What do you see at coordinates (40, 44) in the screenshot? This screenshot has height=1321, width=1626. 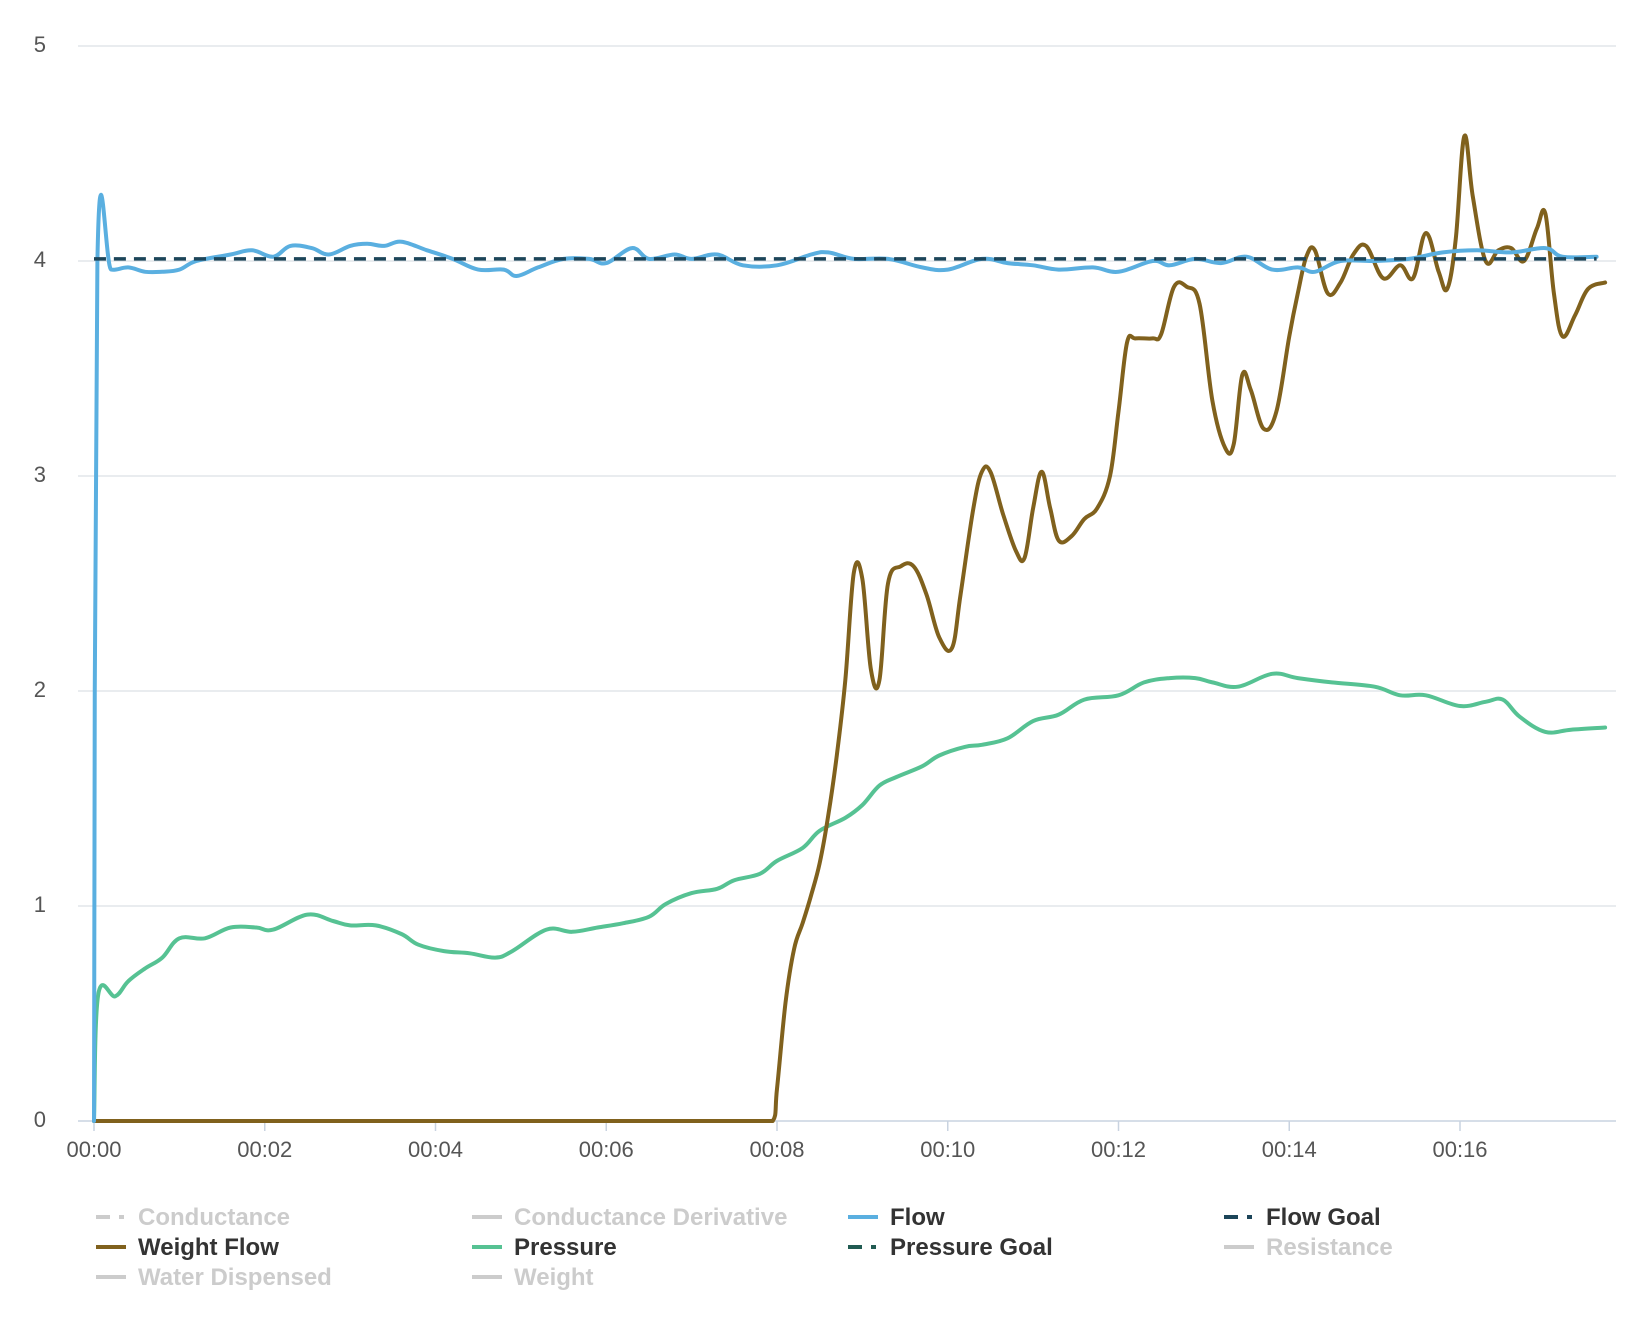 I see `y-tick-label: 5` at bounding box center [40, 44].